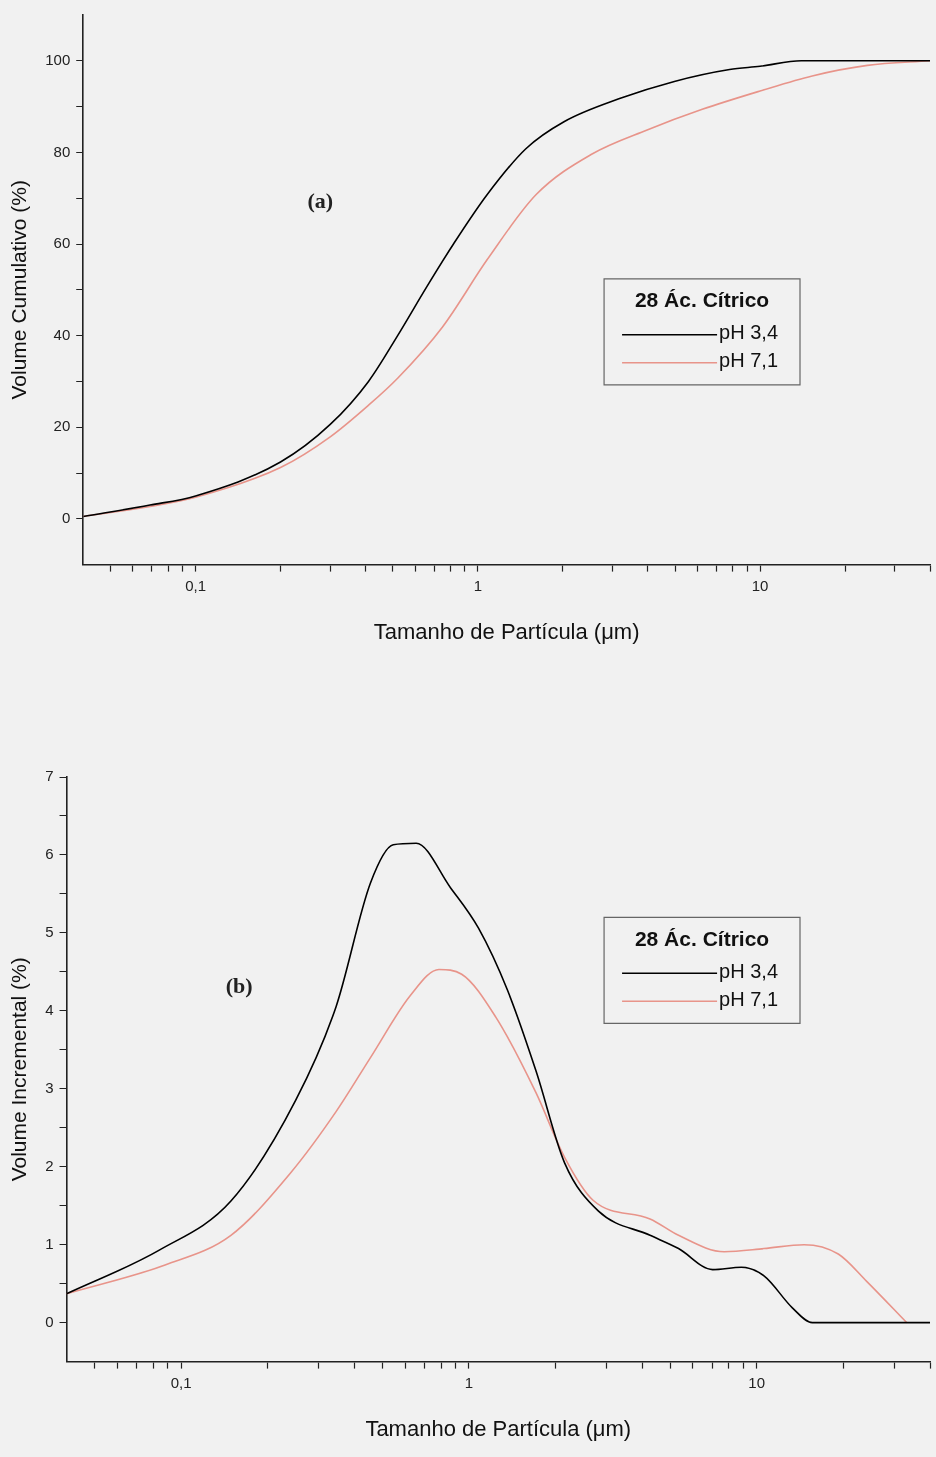  Describe the element at coordinates (62, 426) in the screenshot. I see `y-tick-label: 20` at that location.